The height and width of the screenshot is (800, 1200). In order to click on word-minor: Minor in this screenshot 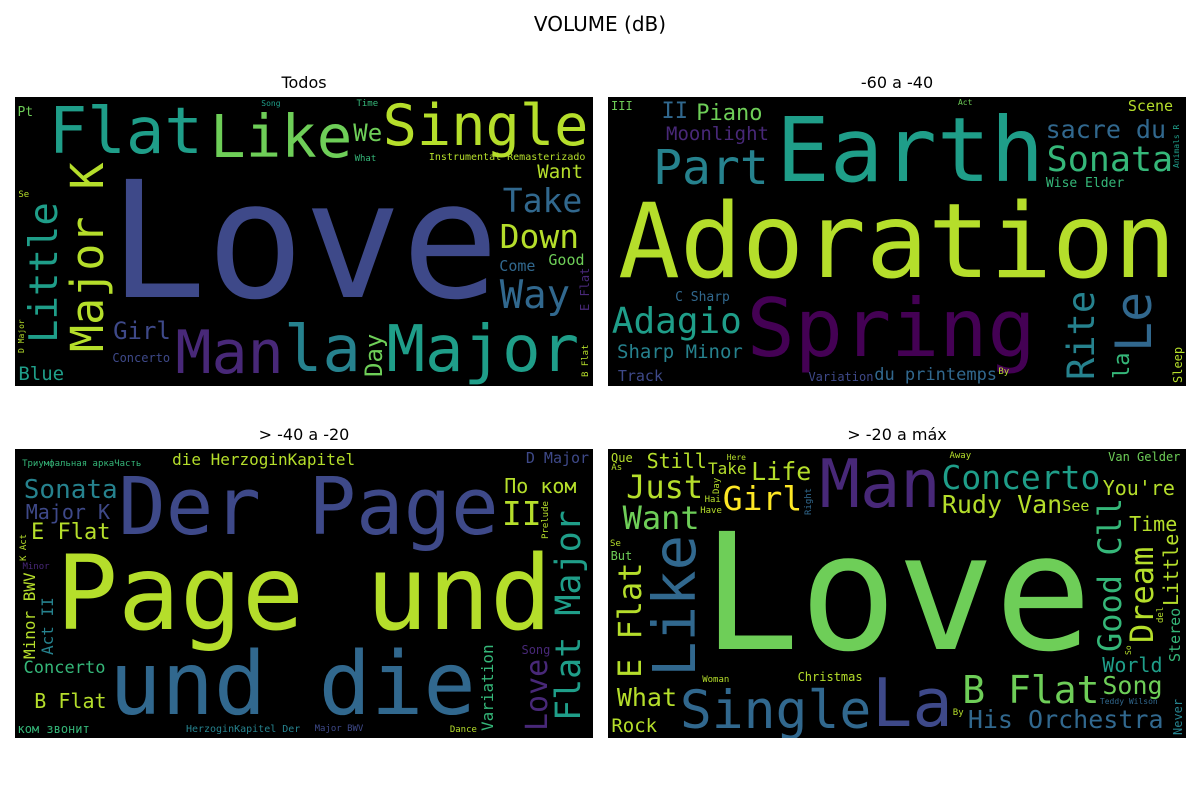, I will do `click(36, 567)`.